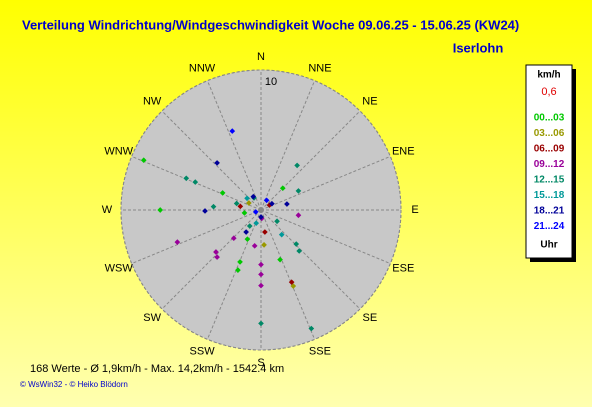  What do you see at coordinates (403, 268) in the screenshot?
I see `direction-label: ESE` at bounding box center [403, 268].